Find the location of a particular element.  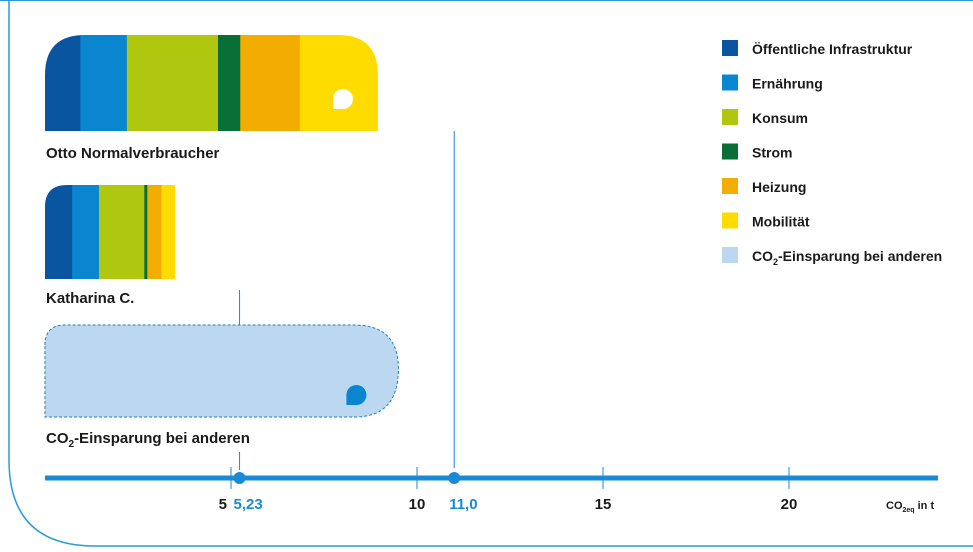

legend-swatch-savings is located at coordinates (730, 255).